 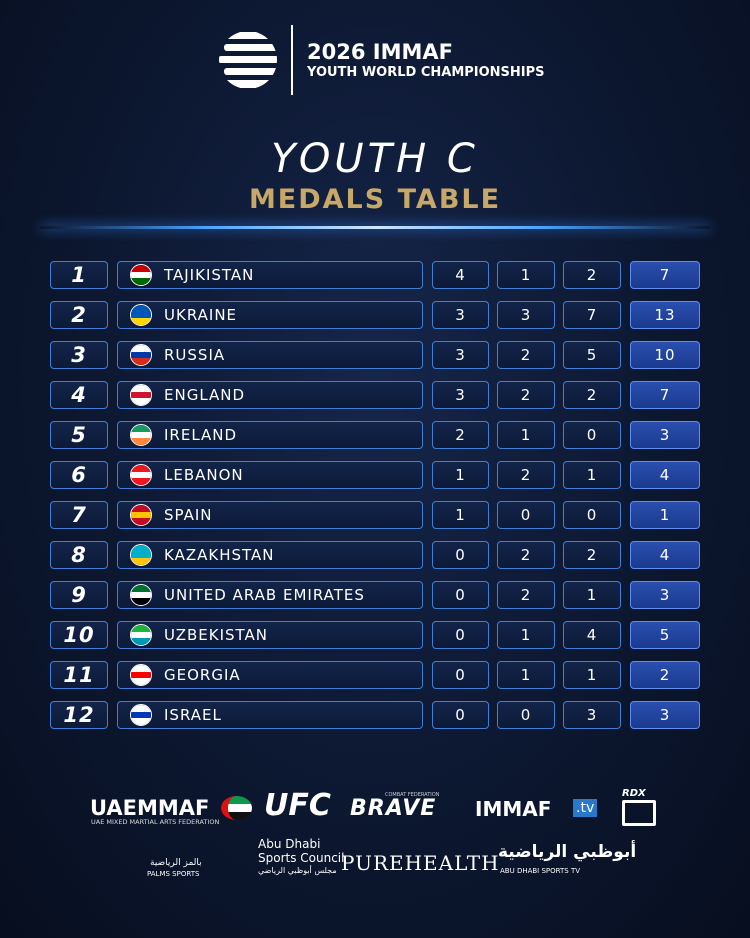 I want to click on bronze-count: 3, so click(x=592, y=715).